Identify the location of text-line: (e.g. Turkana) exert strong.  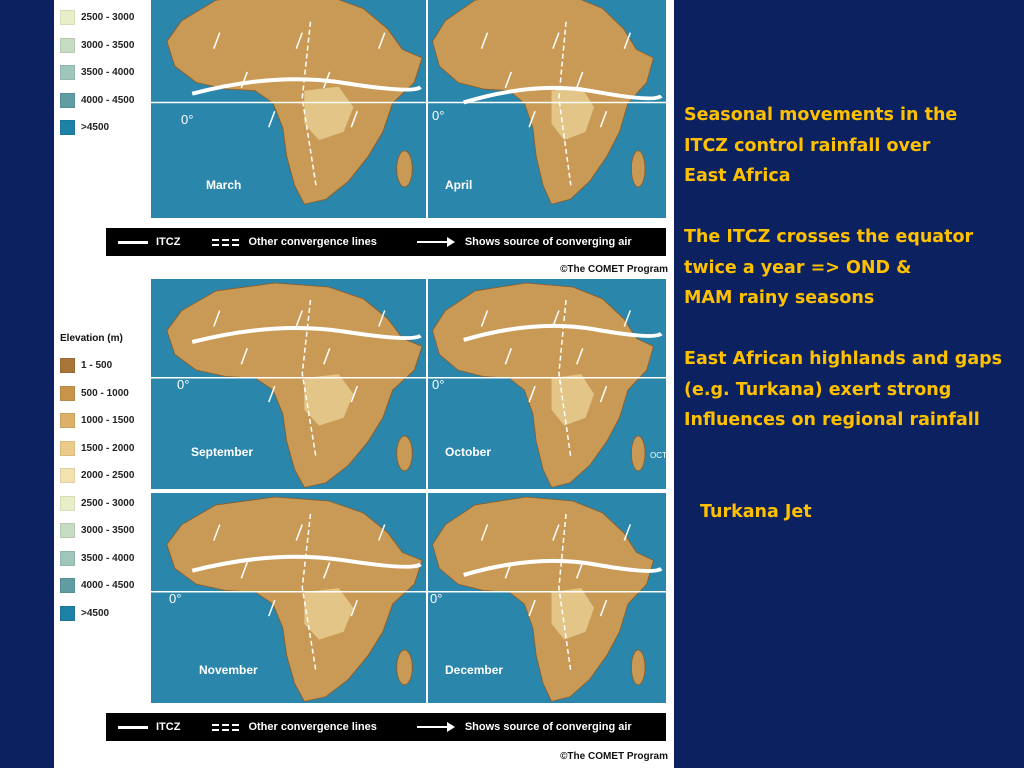
(818, 389).